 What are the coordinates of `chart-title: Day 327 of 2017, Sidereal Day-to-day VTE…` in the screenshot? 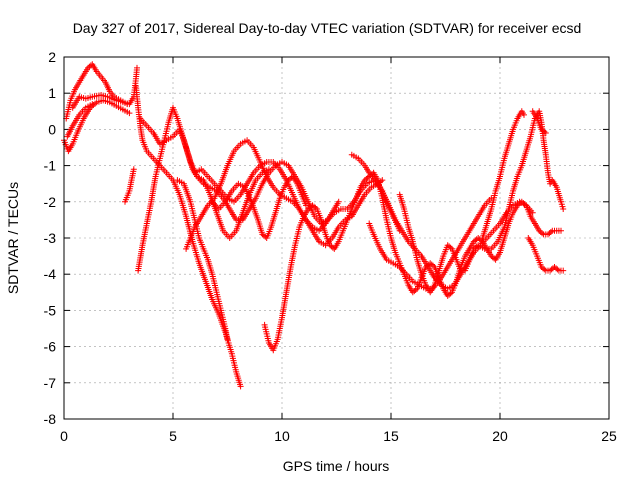 It's located at (327, 28).